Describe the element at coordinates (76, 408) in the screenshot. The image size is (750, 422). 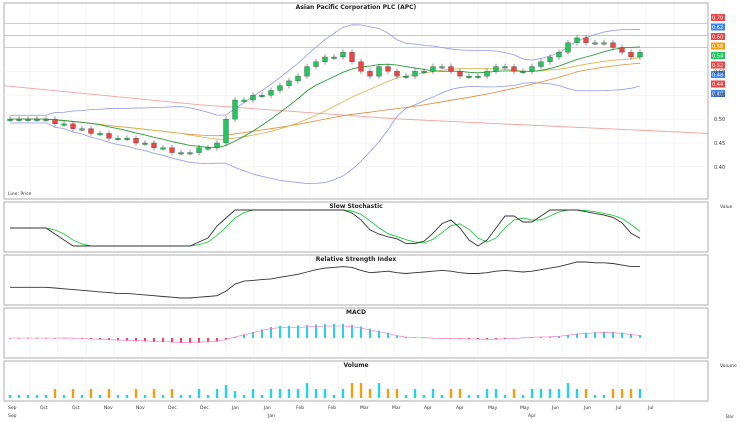
I see `x-axis-label: Oct` at that location.